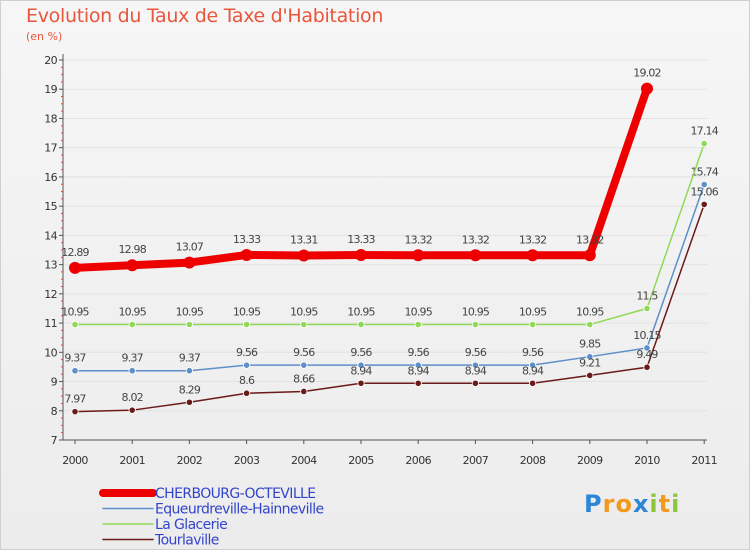  What do you see at coordinates (665, 504) in the screenshot?
I see `logo-letter: t` at bounding box center [665, 504].